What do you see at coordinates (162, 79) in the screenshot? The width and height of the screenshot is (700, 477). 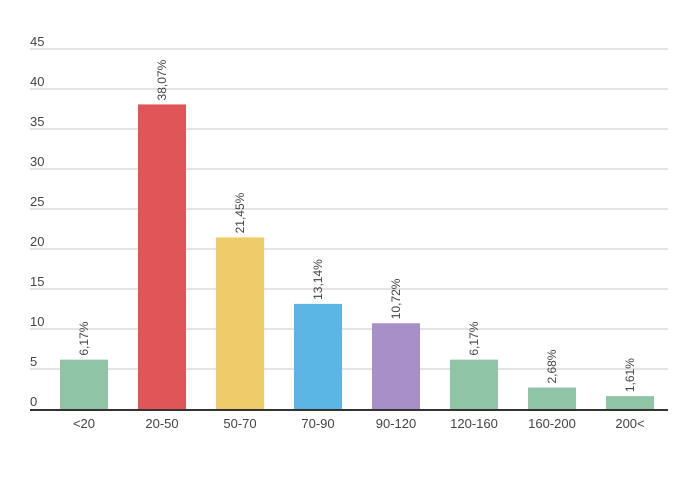 I see `data-label: 38,07%` at bounding box center [162, 79].